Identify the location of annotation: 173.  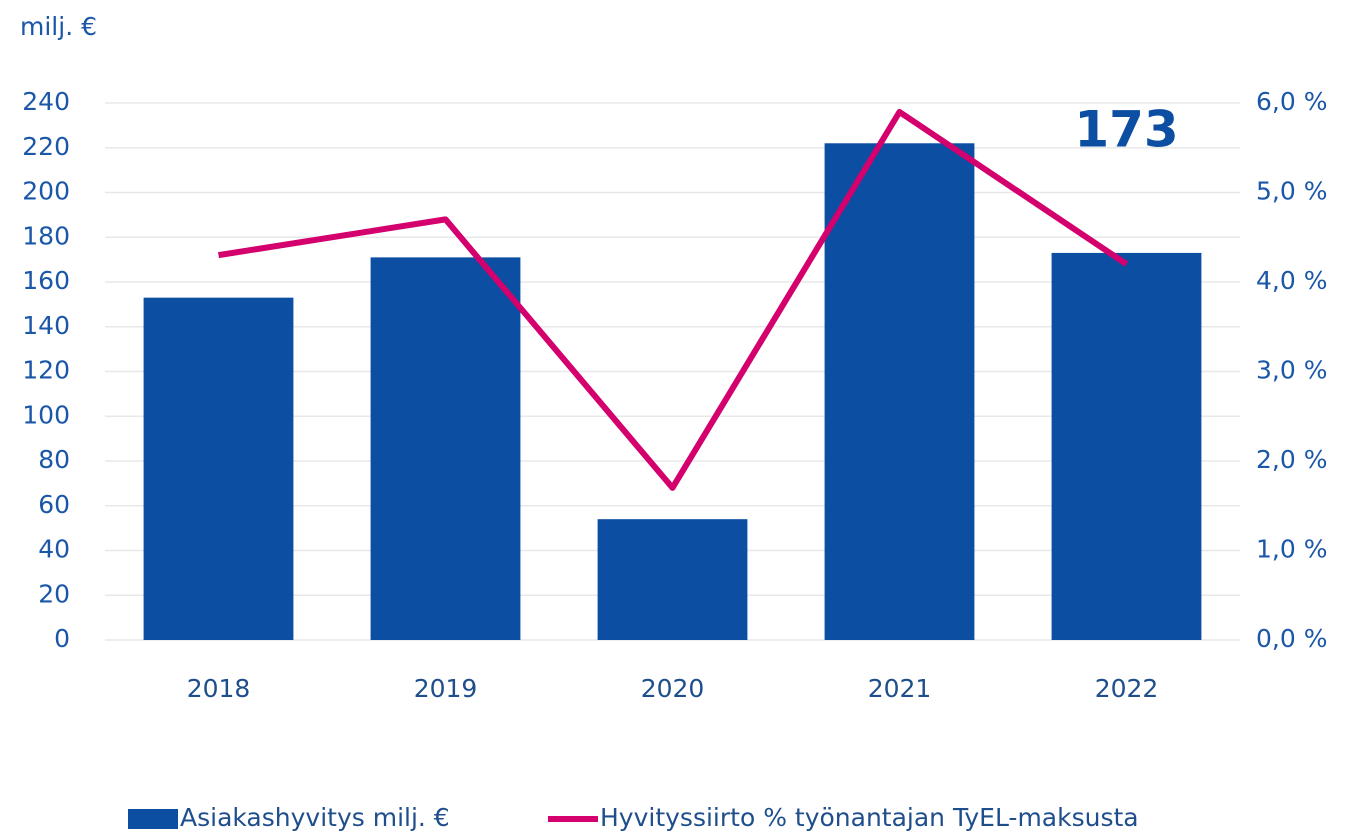
(1126, 130).